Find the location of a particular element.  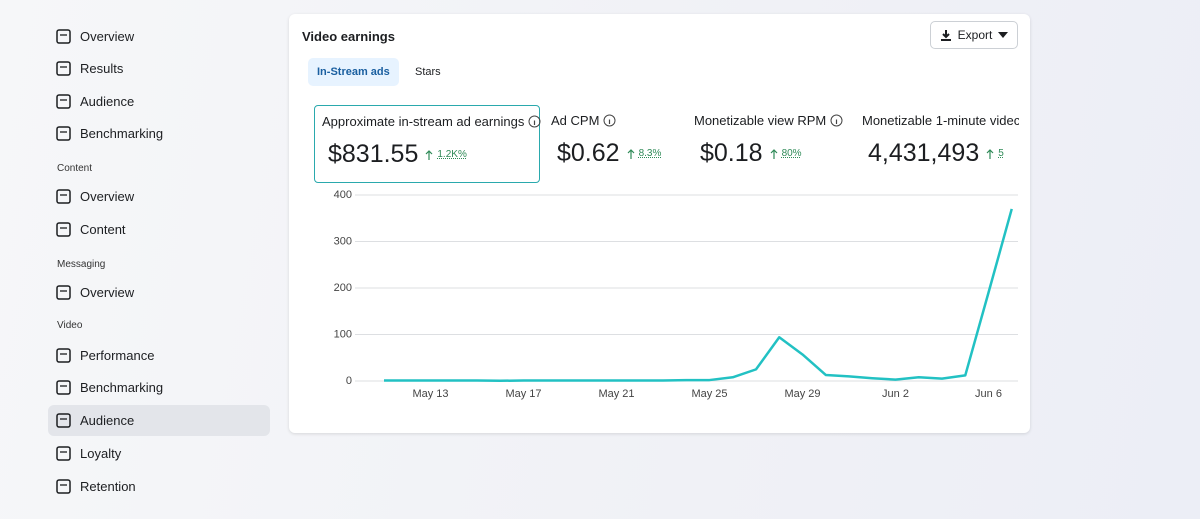

x-tick-label: Jun 6 is located at coordinates (988, 394).